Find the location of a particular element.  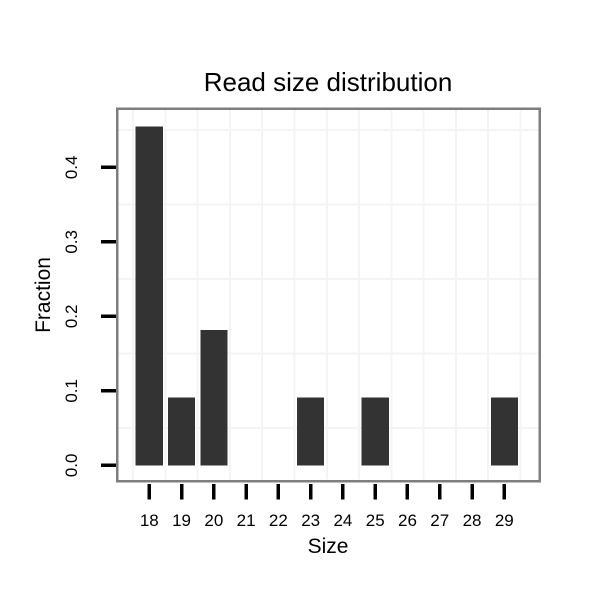

x-tick-label: 20 is located at coordinates (213, 520).